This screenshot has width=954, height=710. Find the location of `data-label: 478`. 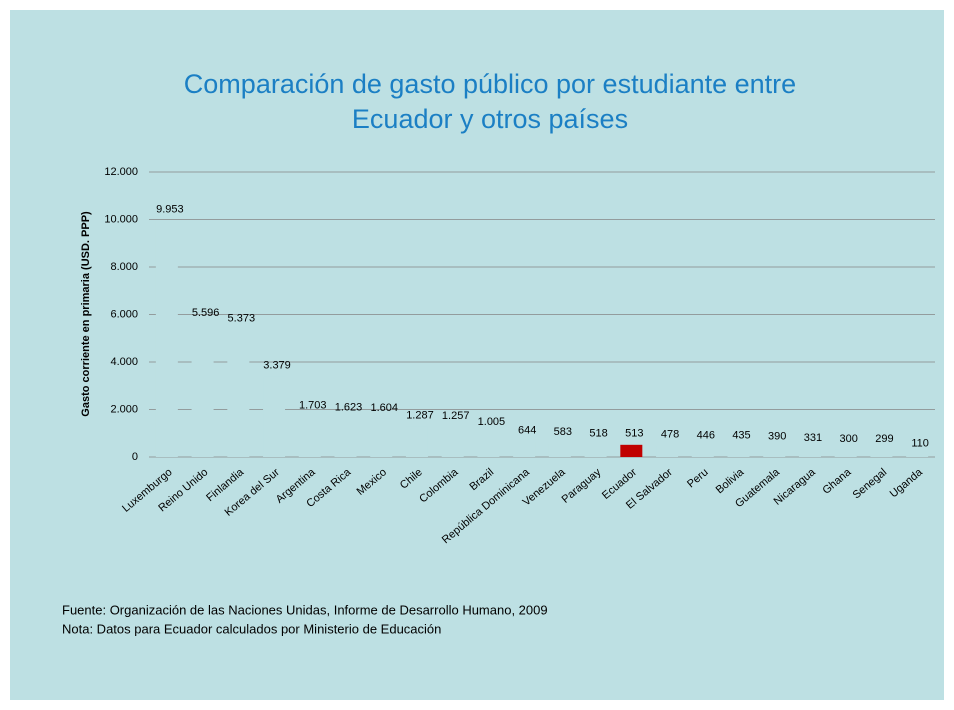

data-label: 478 is located at coordinates (670, 435).